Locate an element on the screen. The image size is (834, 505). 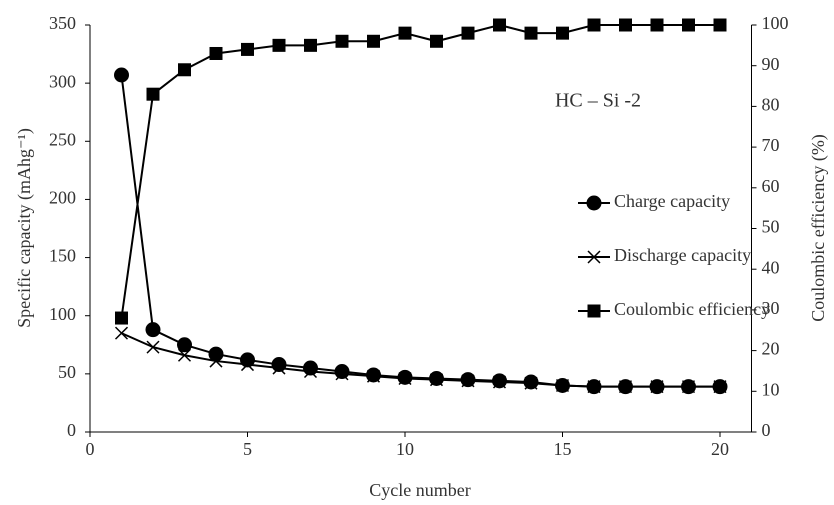
legend-label: Discharge capacity is located at coordinates (682, 255).